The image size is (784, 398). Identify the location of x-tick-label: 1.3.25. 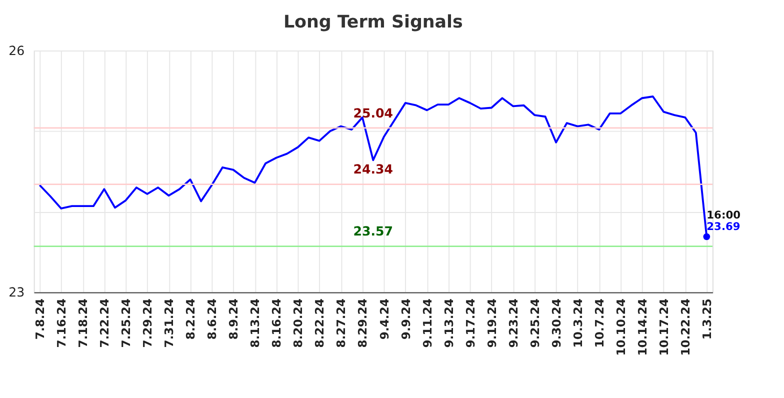
(707, 319).